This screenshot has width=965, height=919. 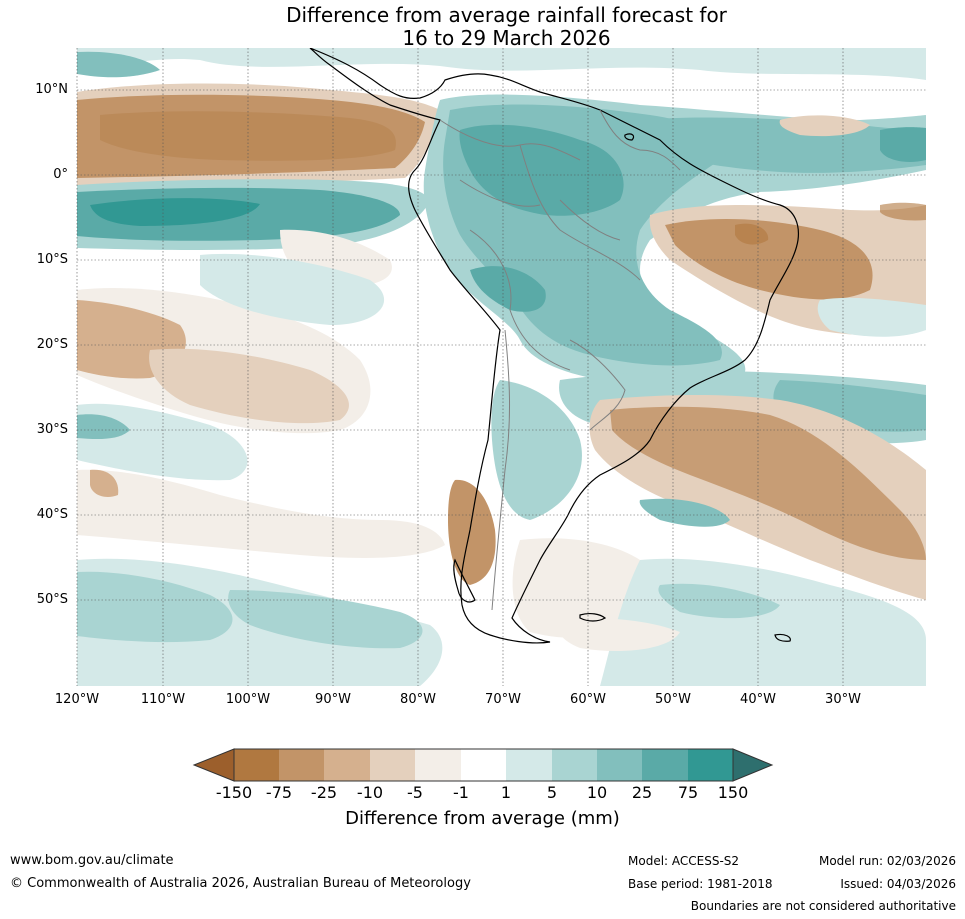 What do you see at coordinates (52, 259) in the screenshot?
I see `lat-label: 10°S` at bounding box center [52, 259].